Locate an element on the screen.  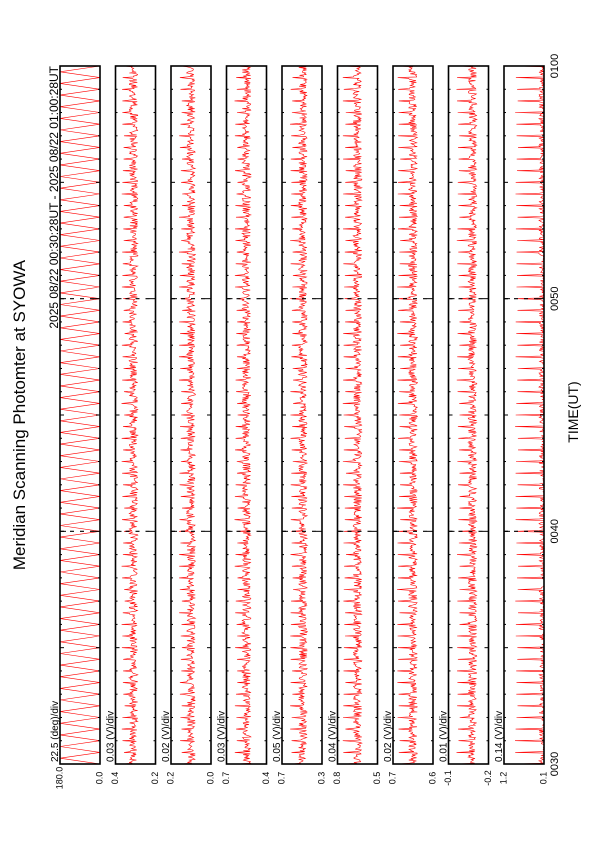
panel-channel-4: 0.3 0.7 0.05 (V)/div is located at coordinates (299, 425).